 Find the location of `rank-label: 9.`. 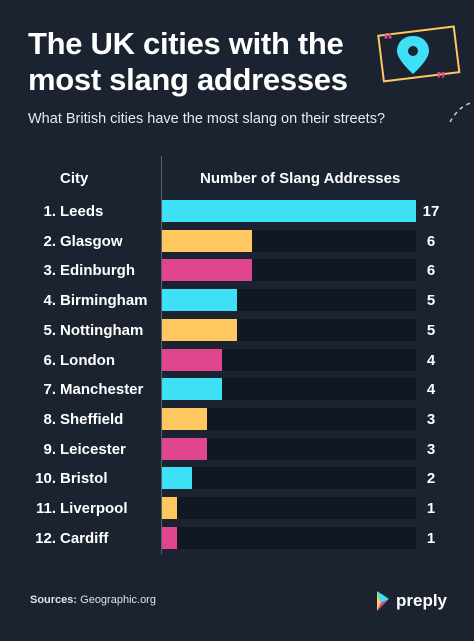

rank-label: 9. is located at coordinates (49, 449).